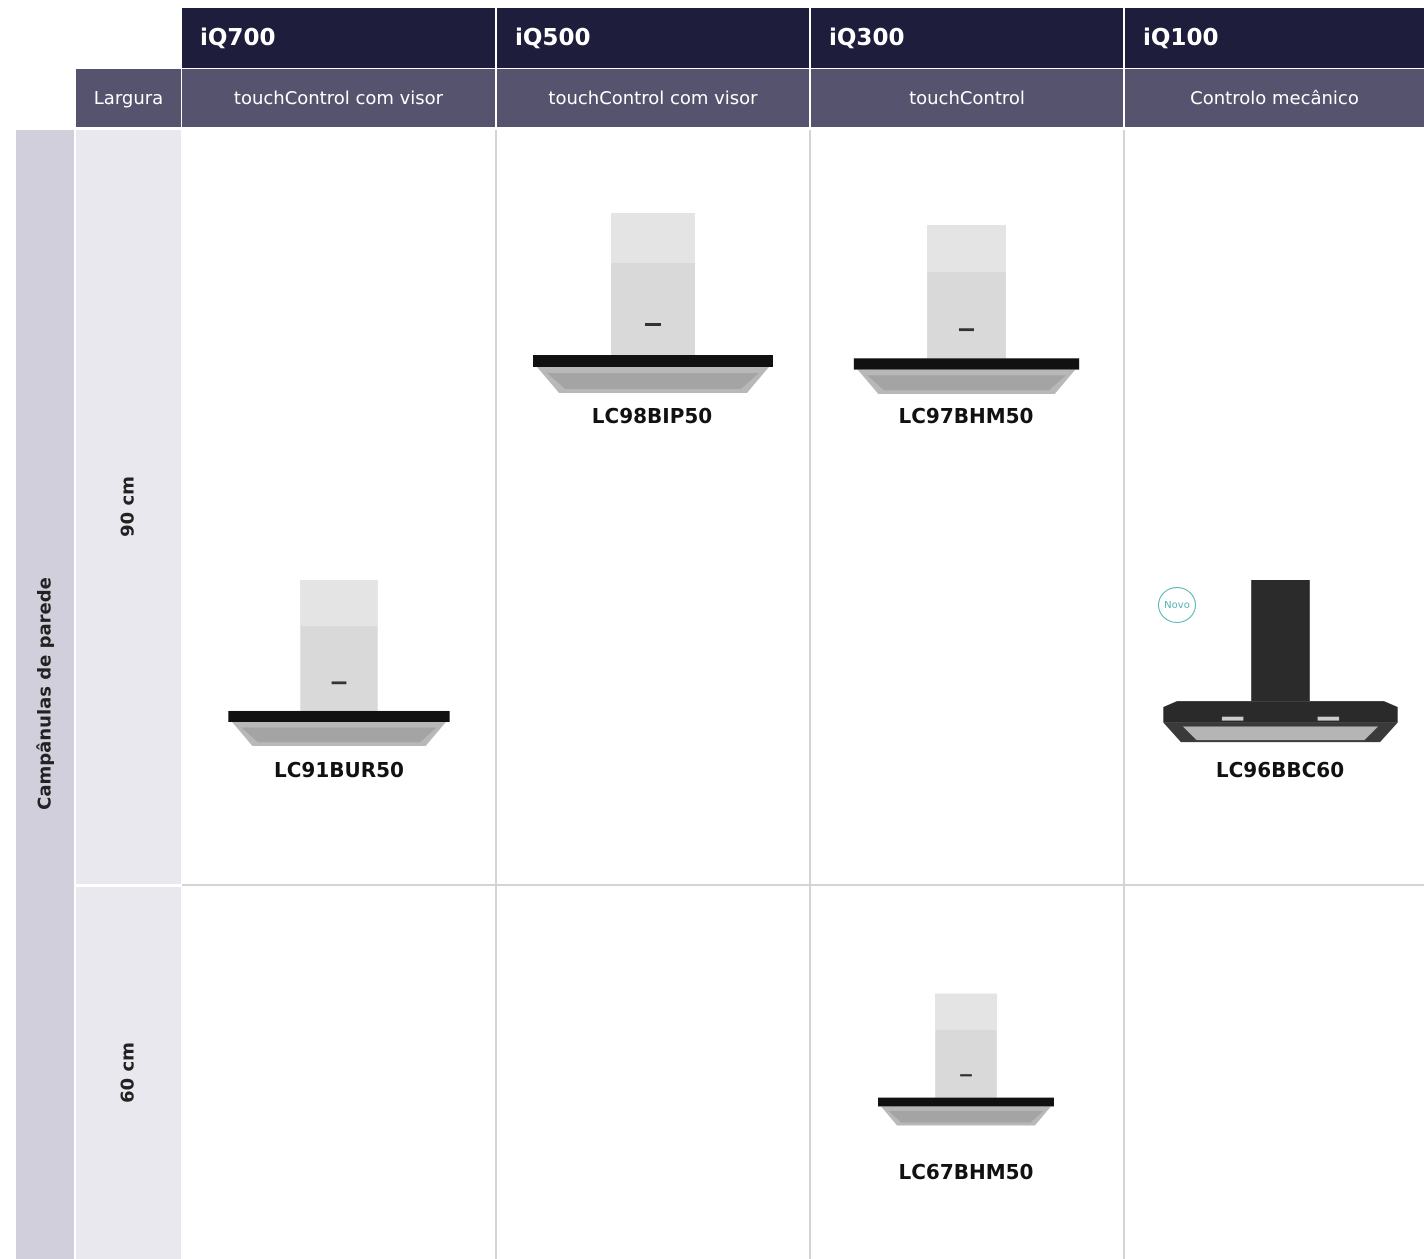 Image resolution: width=1424 pixels, height=1259 pixels. I want to click on control-header: touchControl, so click(967, 98).